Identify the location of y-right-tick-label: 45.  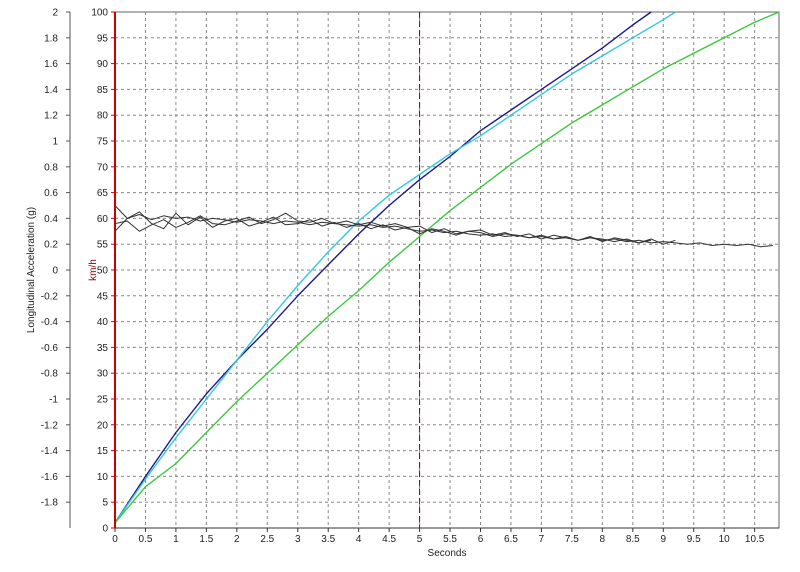
(103, 296).